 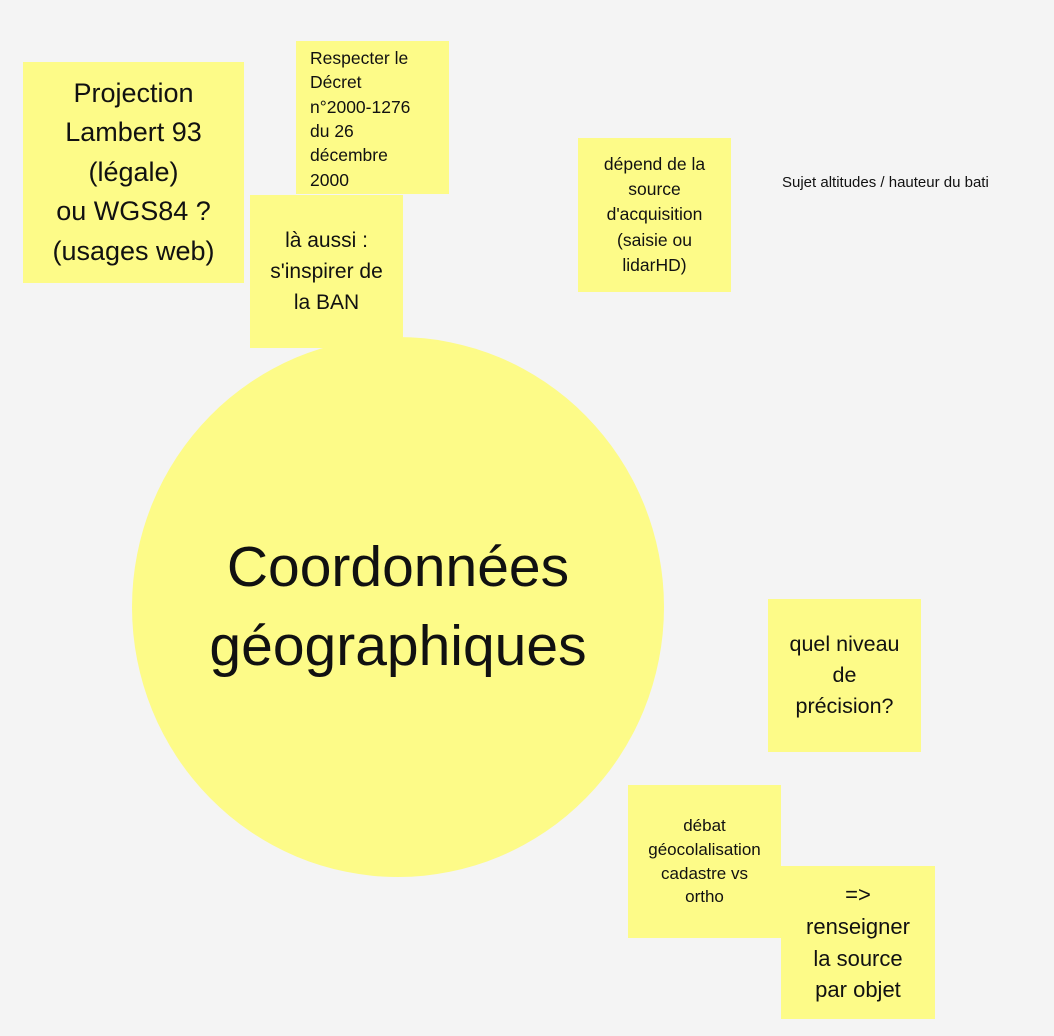 I want to click on central-topic-title: Coordonnées géographiques, so click(x=398, y=606).